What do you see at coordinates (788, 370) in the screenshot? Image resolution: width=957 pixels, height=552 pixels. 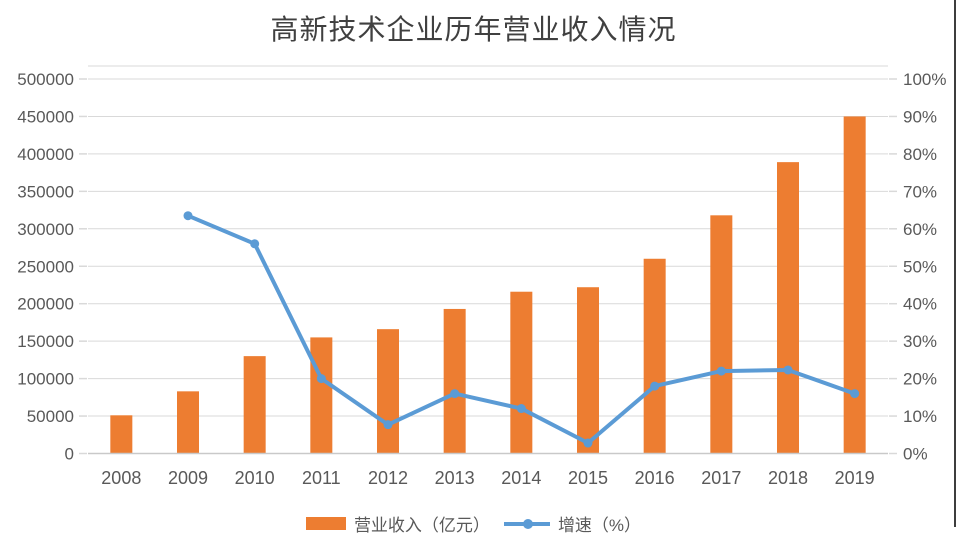 I see `growth-point-2018` at bounding box center [788, 370].